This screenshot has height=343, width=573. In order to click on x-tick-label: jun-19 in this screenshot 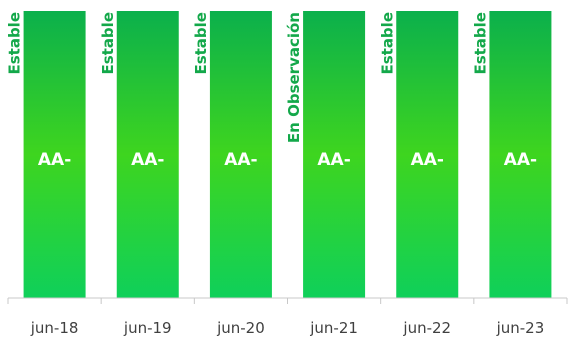, I will do `click(147, 328)`.